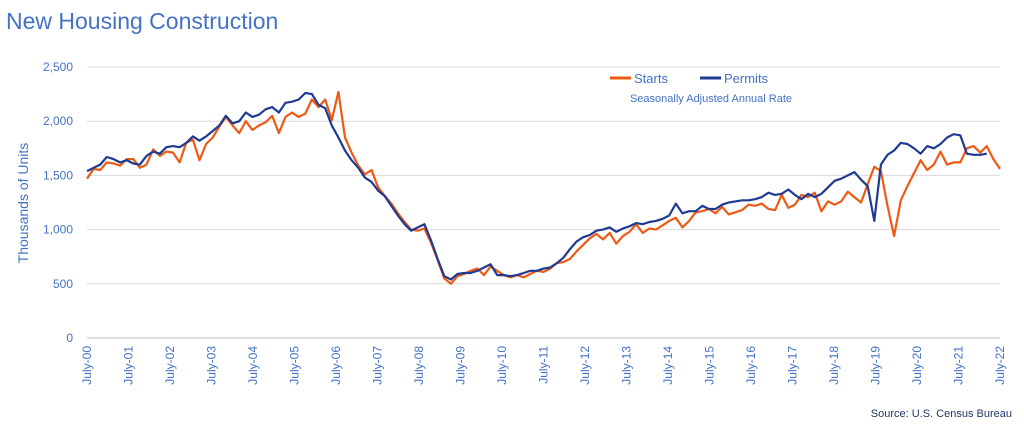 The image size is (1024, 433). I want to click on x-tick-label: July-13, so click(627, 365).